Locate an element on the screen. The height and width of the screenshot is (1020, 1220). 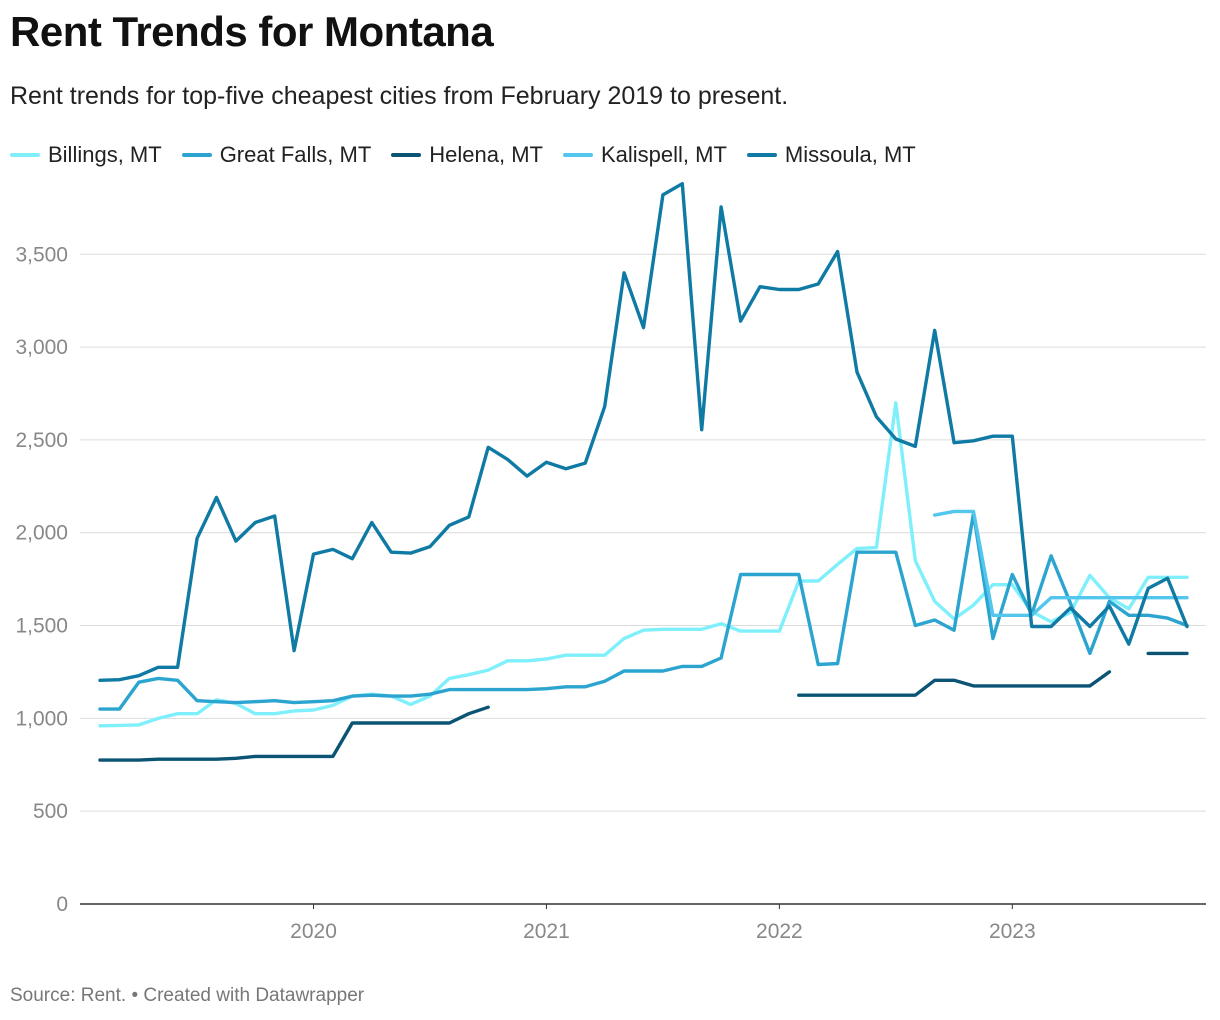
legend-item-missoula: Missoula, MT is located at coordinates (831, 155).